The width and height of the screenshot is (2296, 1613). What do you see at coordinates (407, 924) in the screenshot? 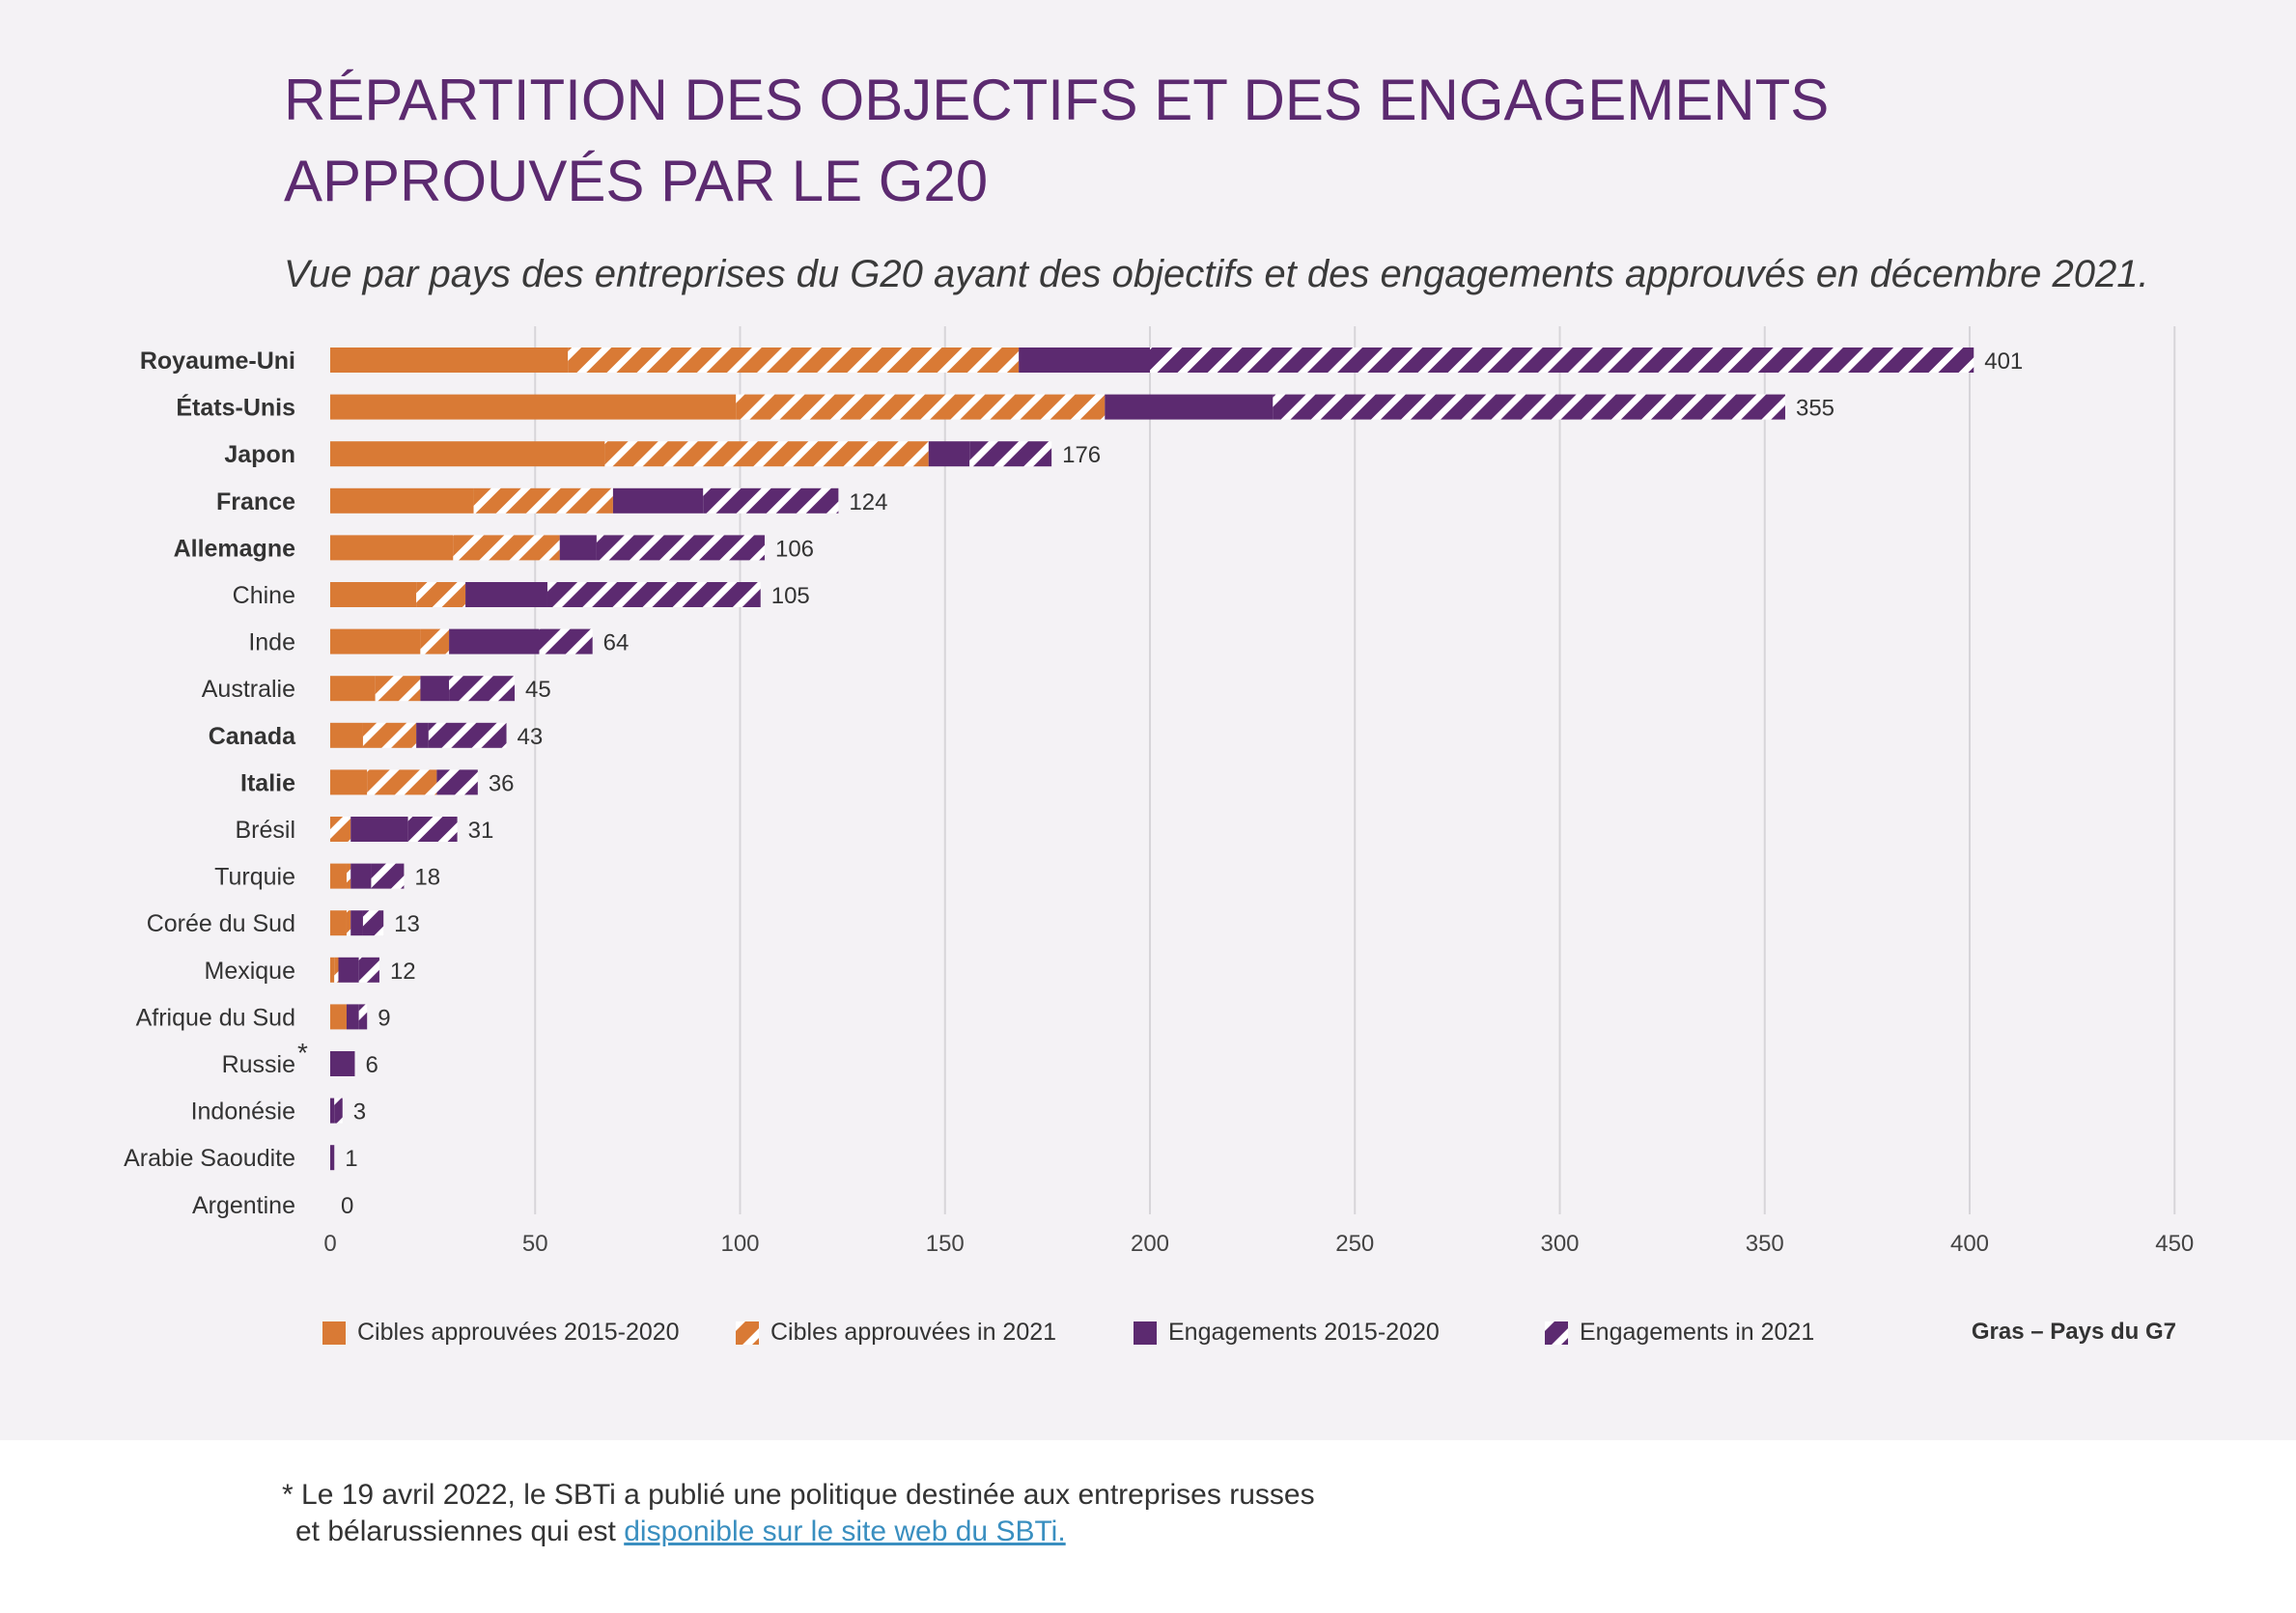
I see `total-value-label: 13` at bounding box center [407, 924].